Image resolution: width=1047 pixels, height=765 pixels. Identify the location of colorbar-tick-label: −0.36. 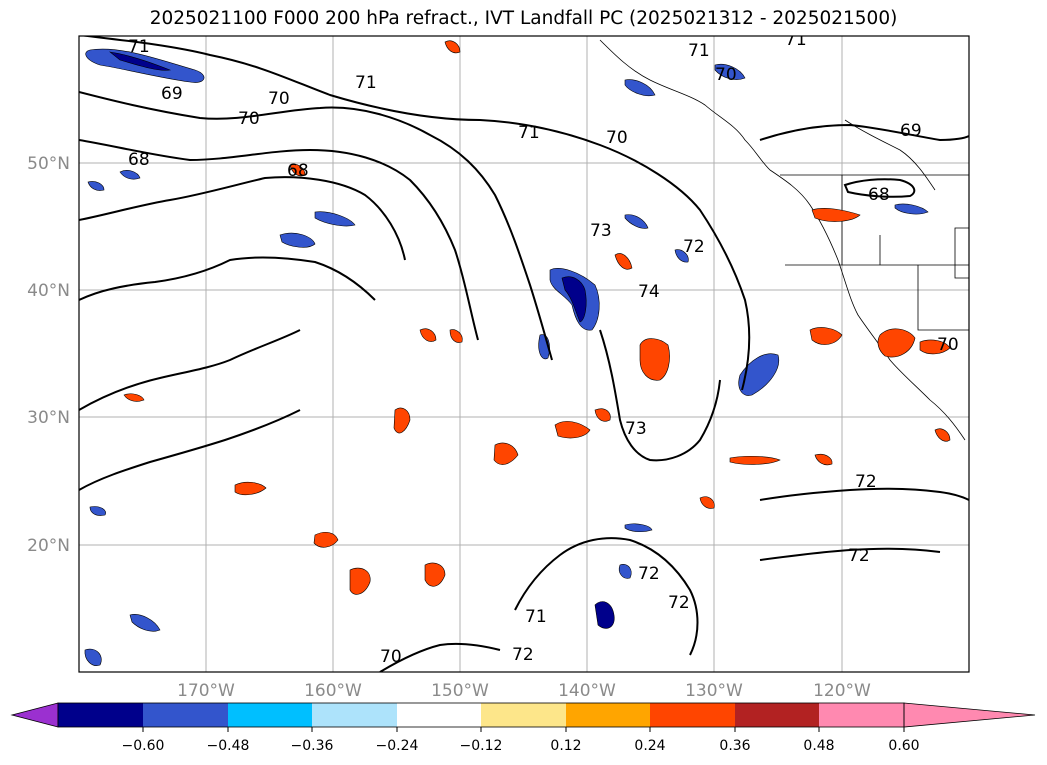
(312, 746).